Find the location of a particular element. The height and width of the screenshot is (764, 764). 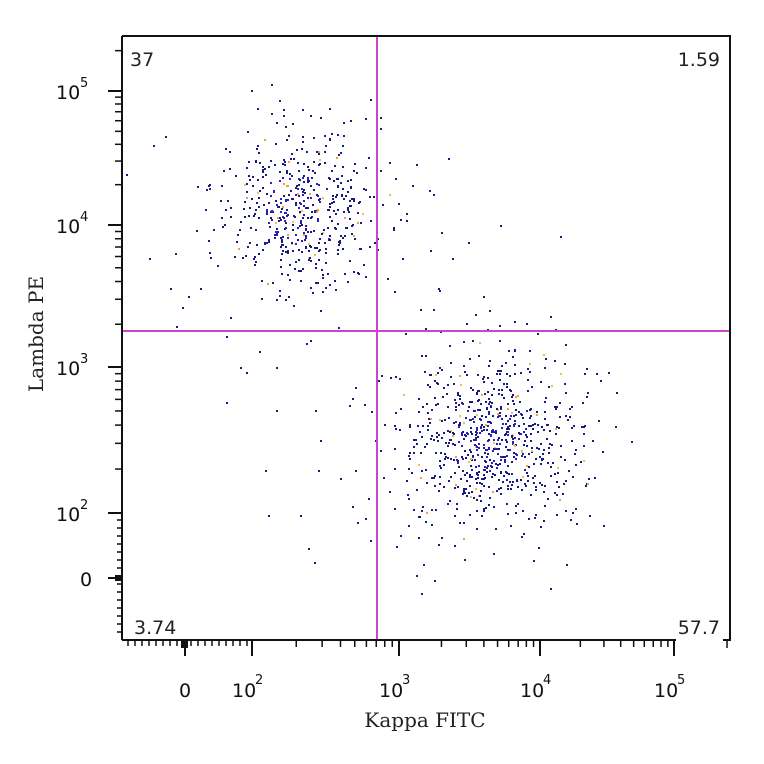

y-tick-label: 10 4 is located at coordinates (72, 224).